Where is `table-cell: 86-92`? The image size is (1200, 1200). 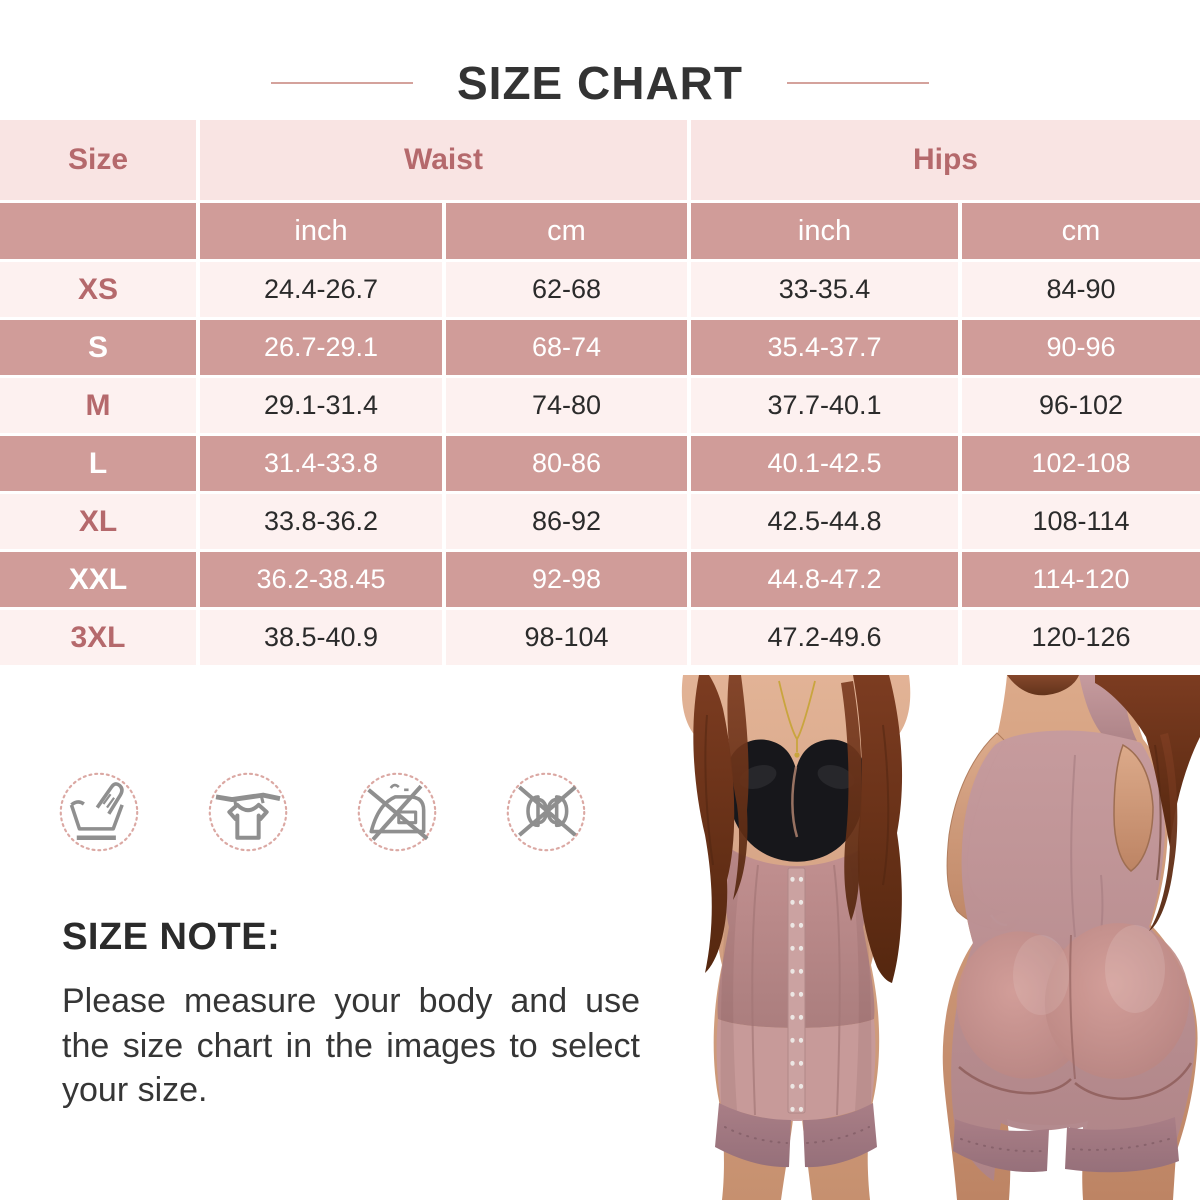
table-cell: 86-92 is located at coordinates (566, 521).